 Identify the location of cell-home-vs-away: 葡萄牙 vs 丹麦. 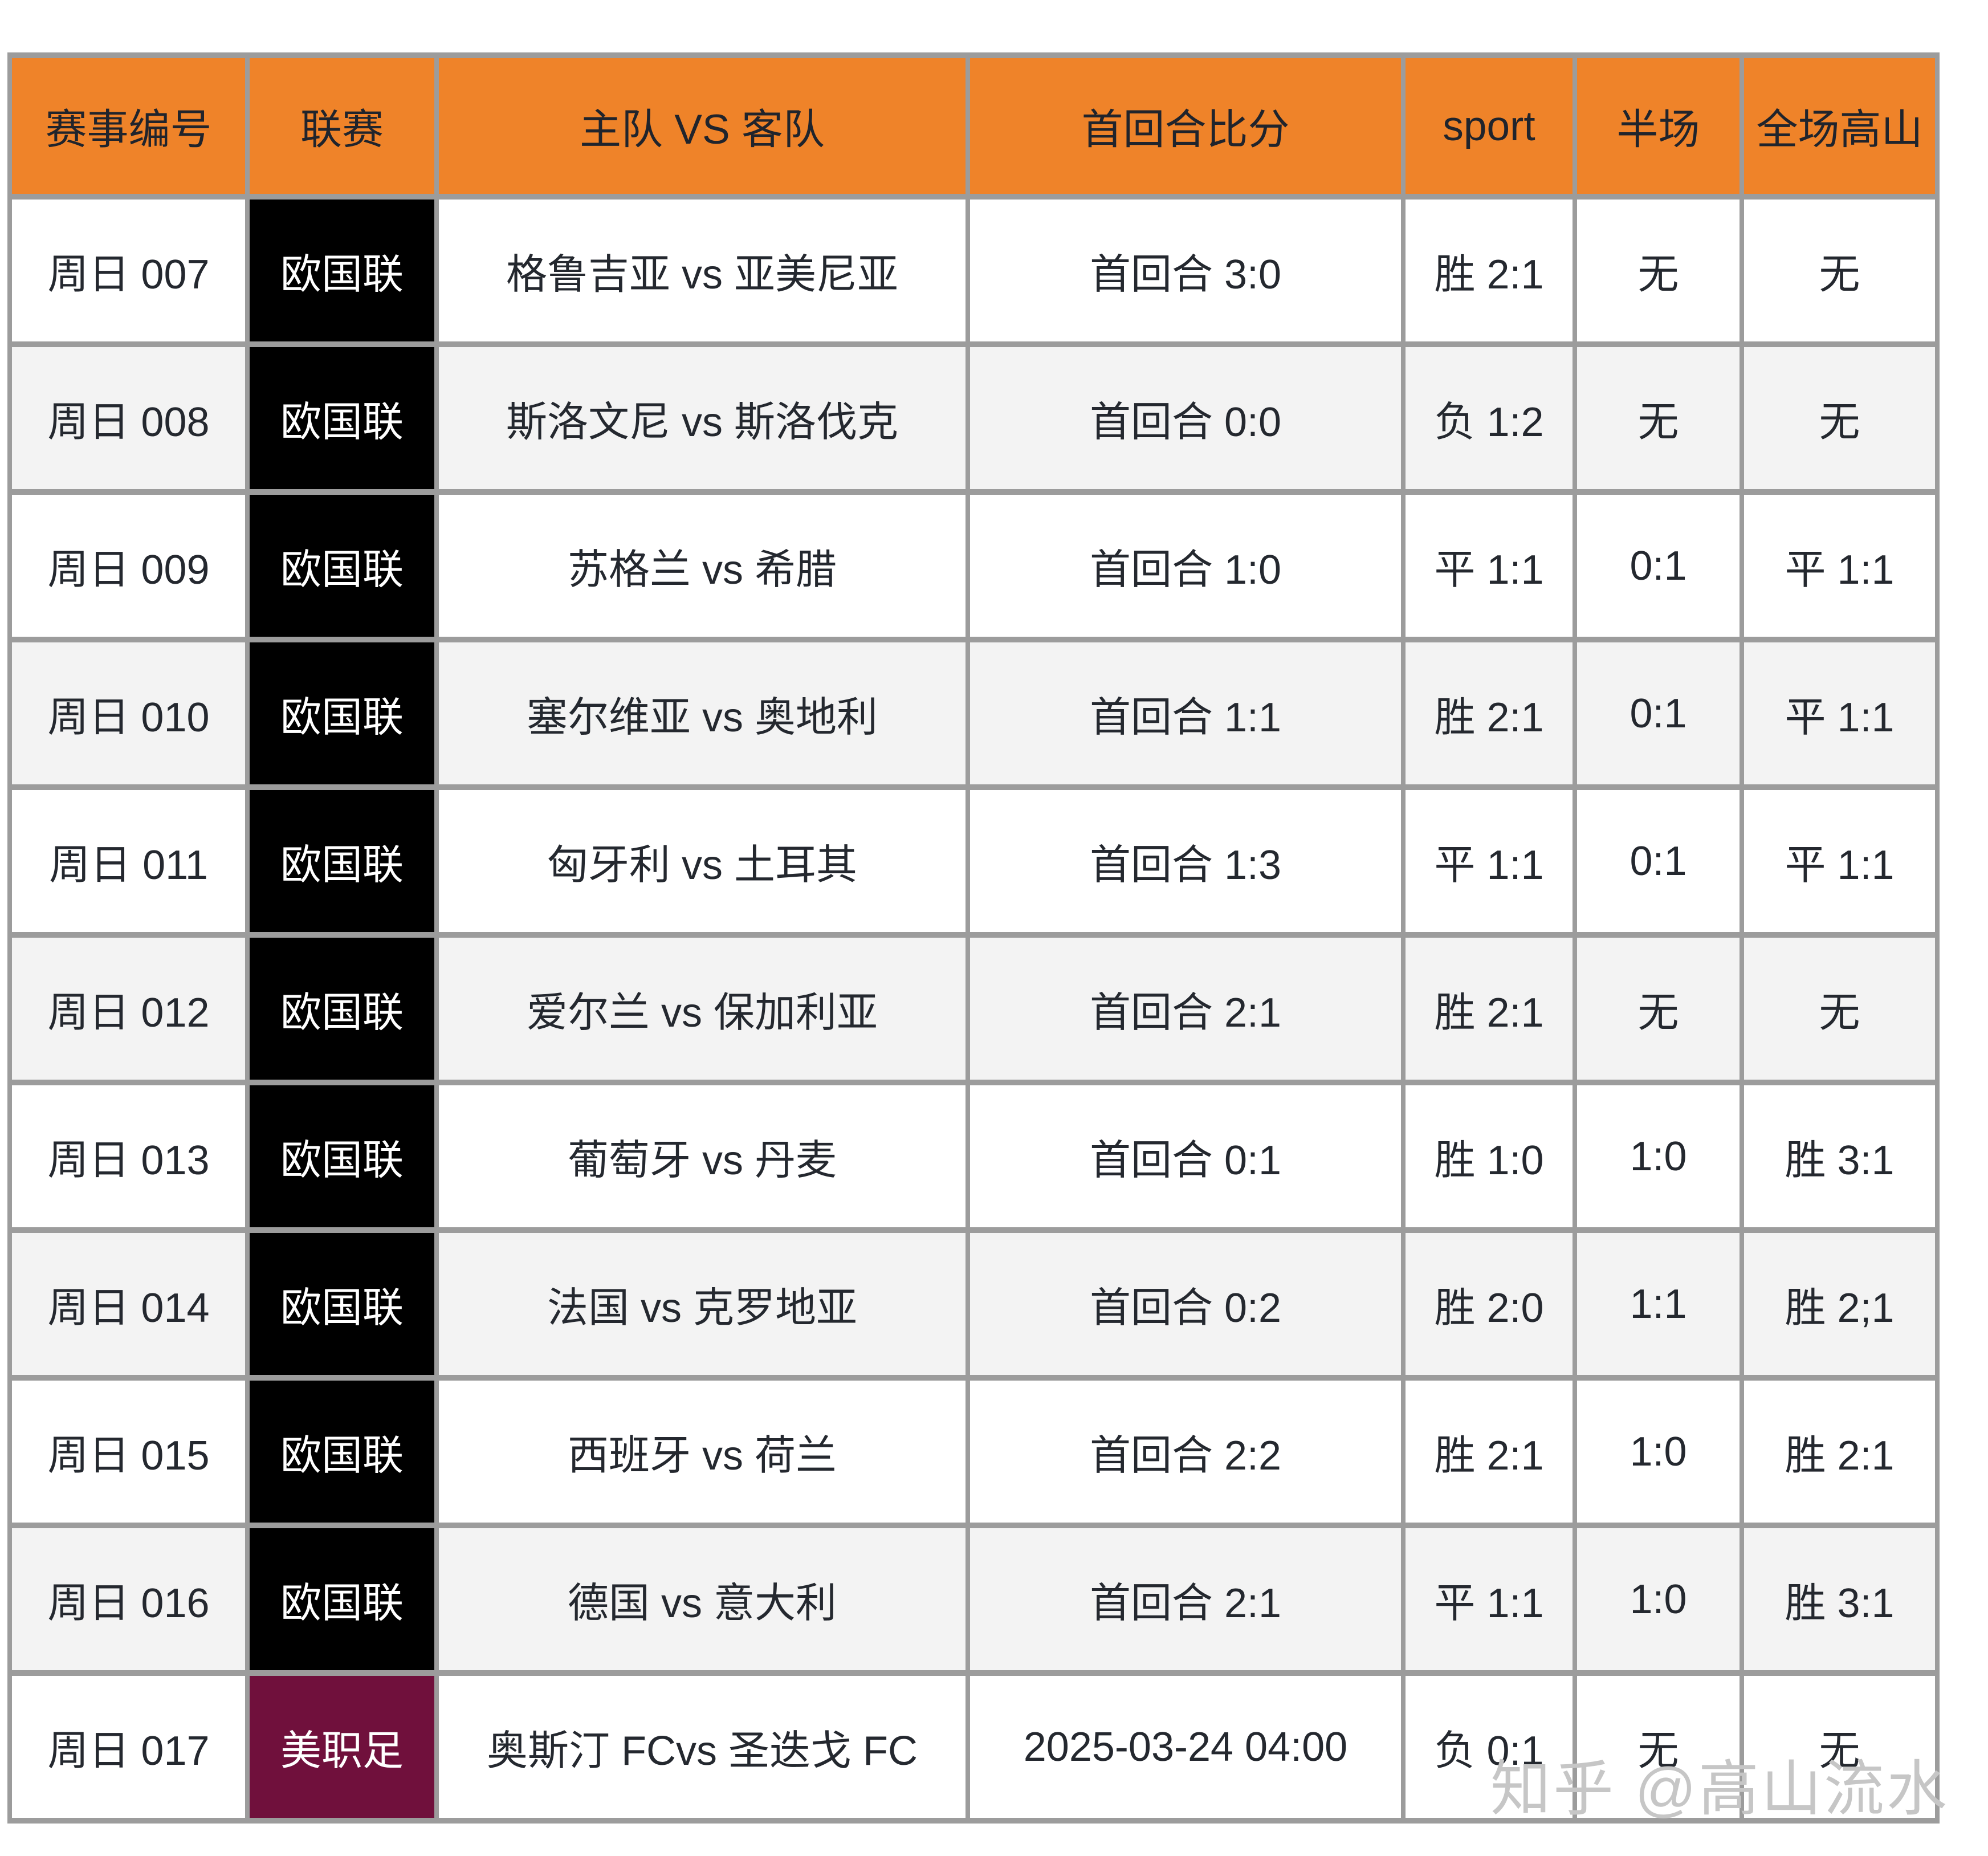
(702, 1157).